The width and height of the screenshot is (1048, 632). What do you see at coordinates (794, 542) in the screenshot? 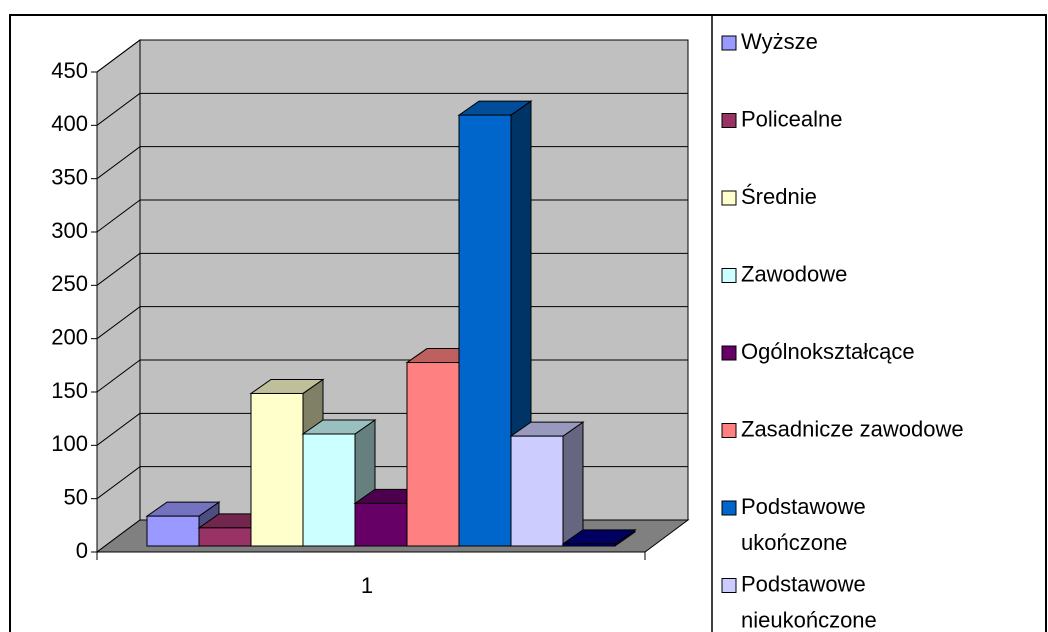
I see `legend-line: ukończone` at bounding box center [794, 542].